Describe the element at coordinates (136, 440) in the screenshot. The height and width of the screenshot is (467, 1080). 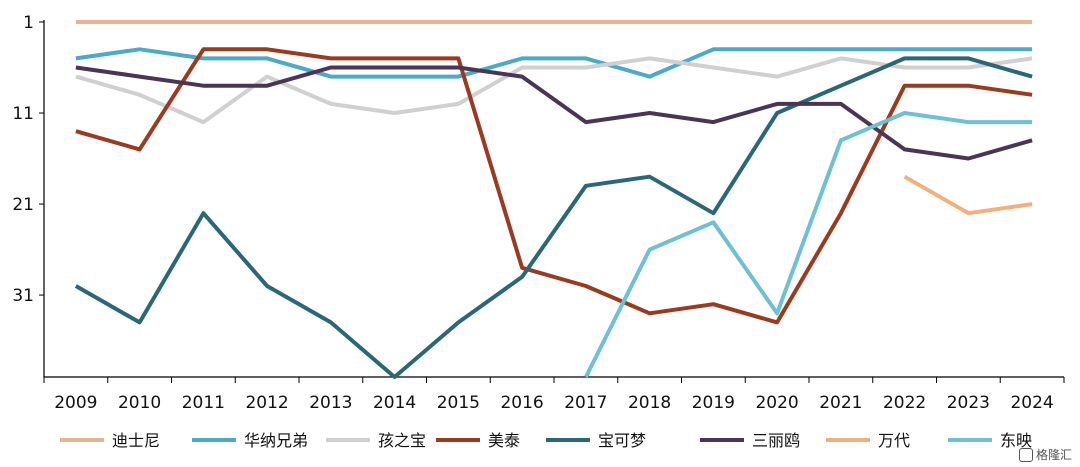
I see `legend-label: 迪士尼` at that location.